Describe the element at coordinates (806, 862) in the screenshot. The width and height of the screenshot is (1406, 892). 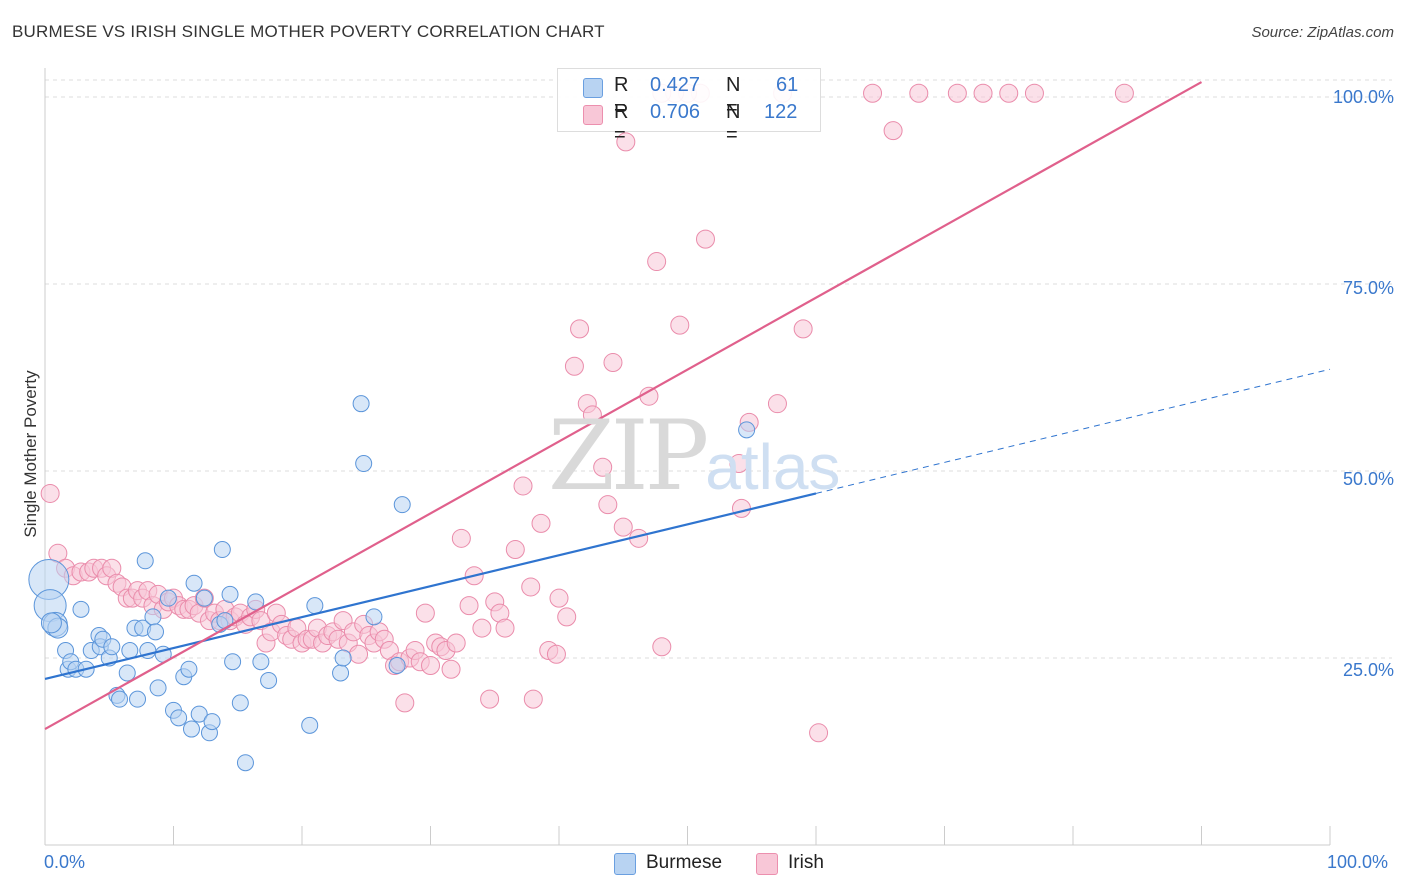
I see `bottom-legend-irish: Irish` at that location.